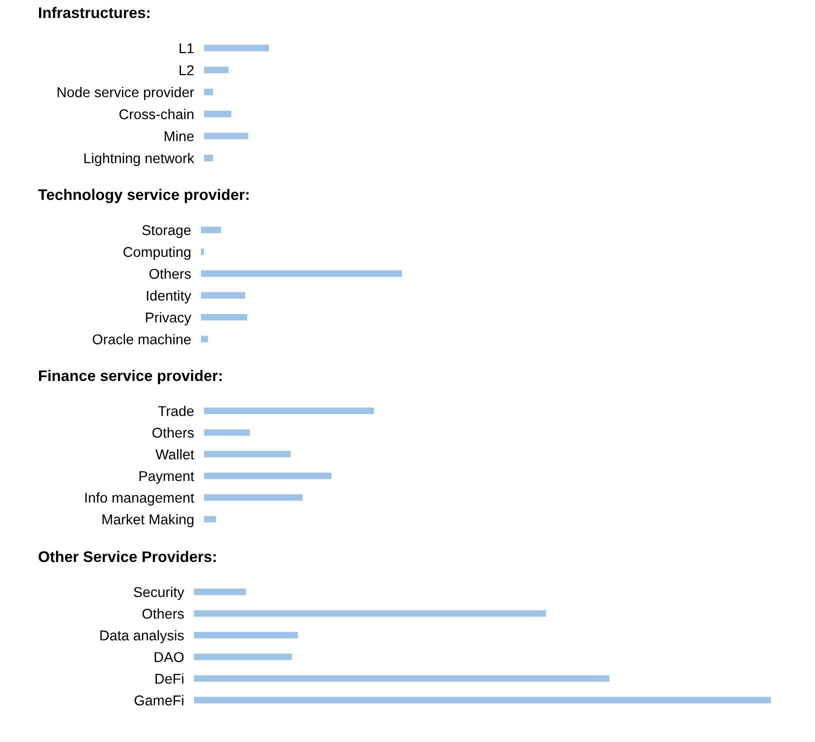 The width and height of the screenshot is (815, 742). What do you see at coordinates (143, 196) in the screenshot?
I see `chart-title: Technology service provider:` at bounding box center [143, 196].